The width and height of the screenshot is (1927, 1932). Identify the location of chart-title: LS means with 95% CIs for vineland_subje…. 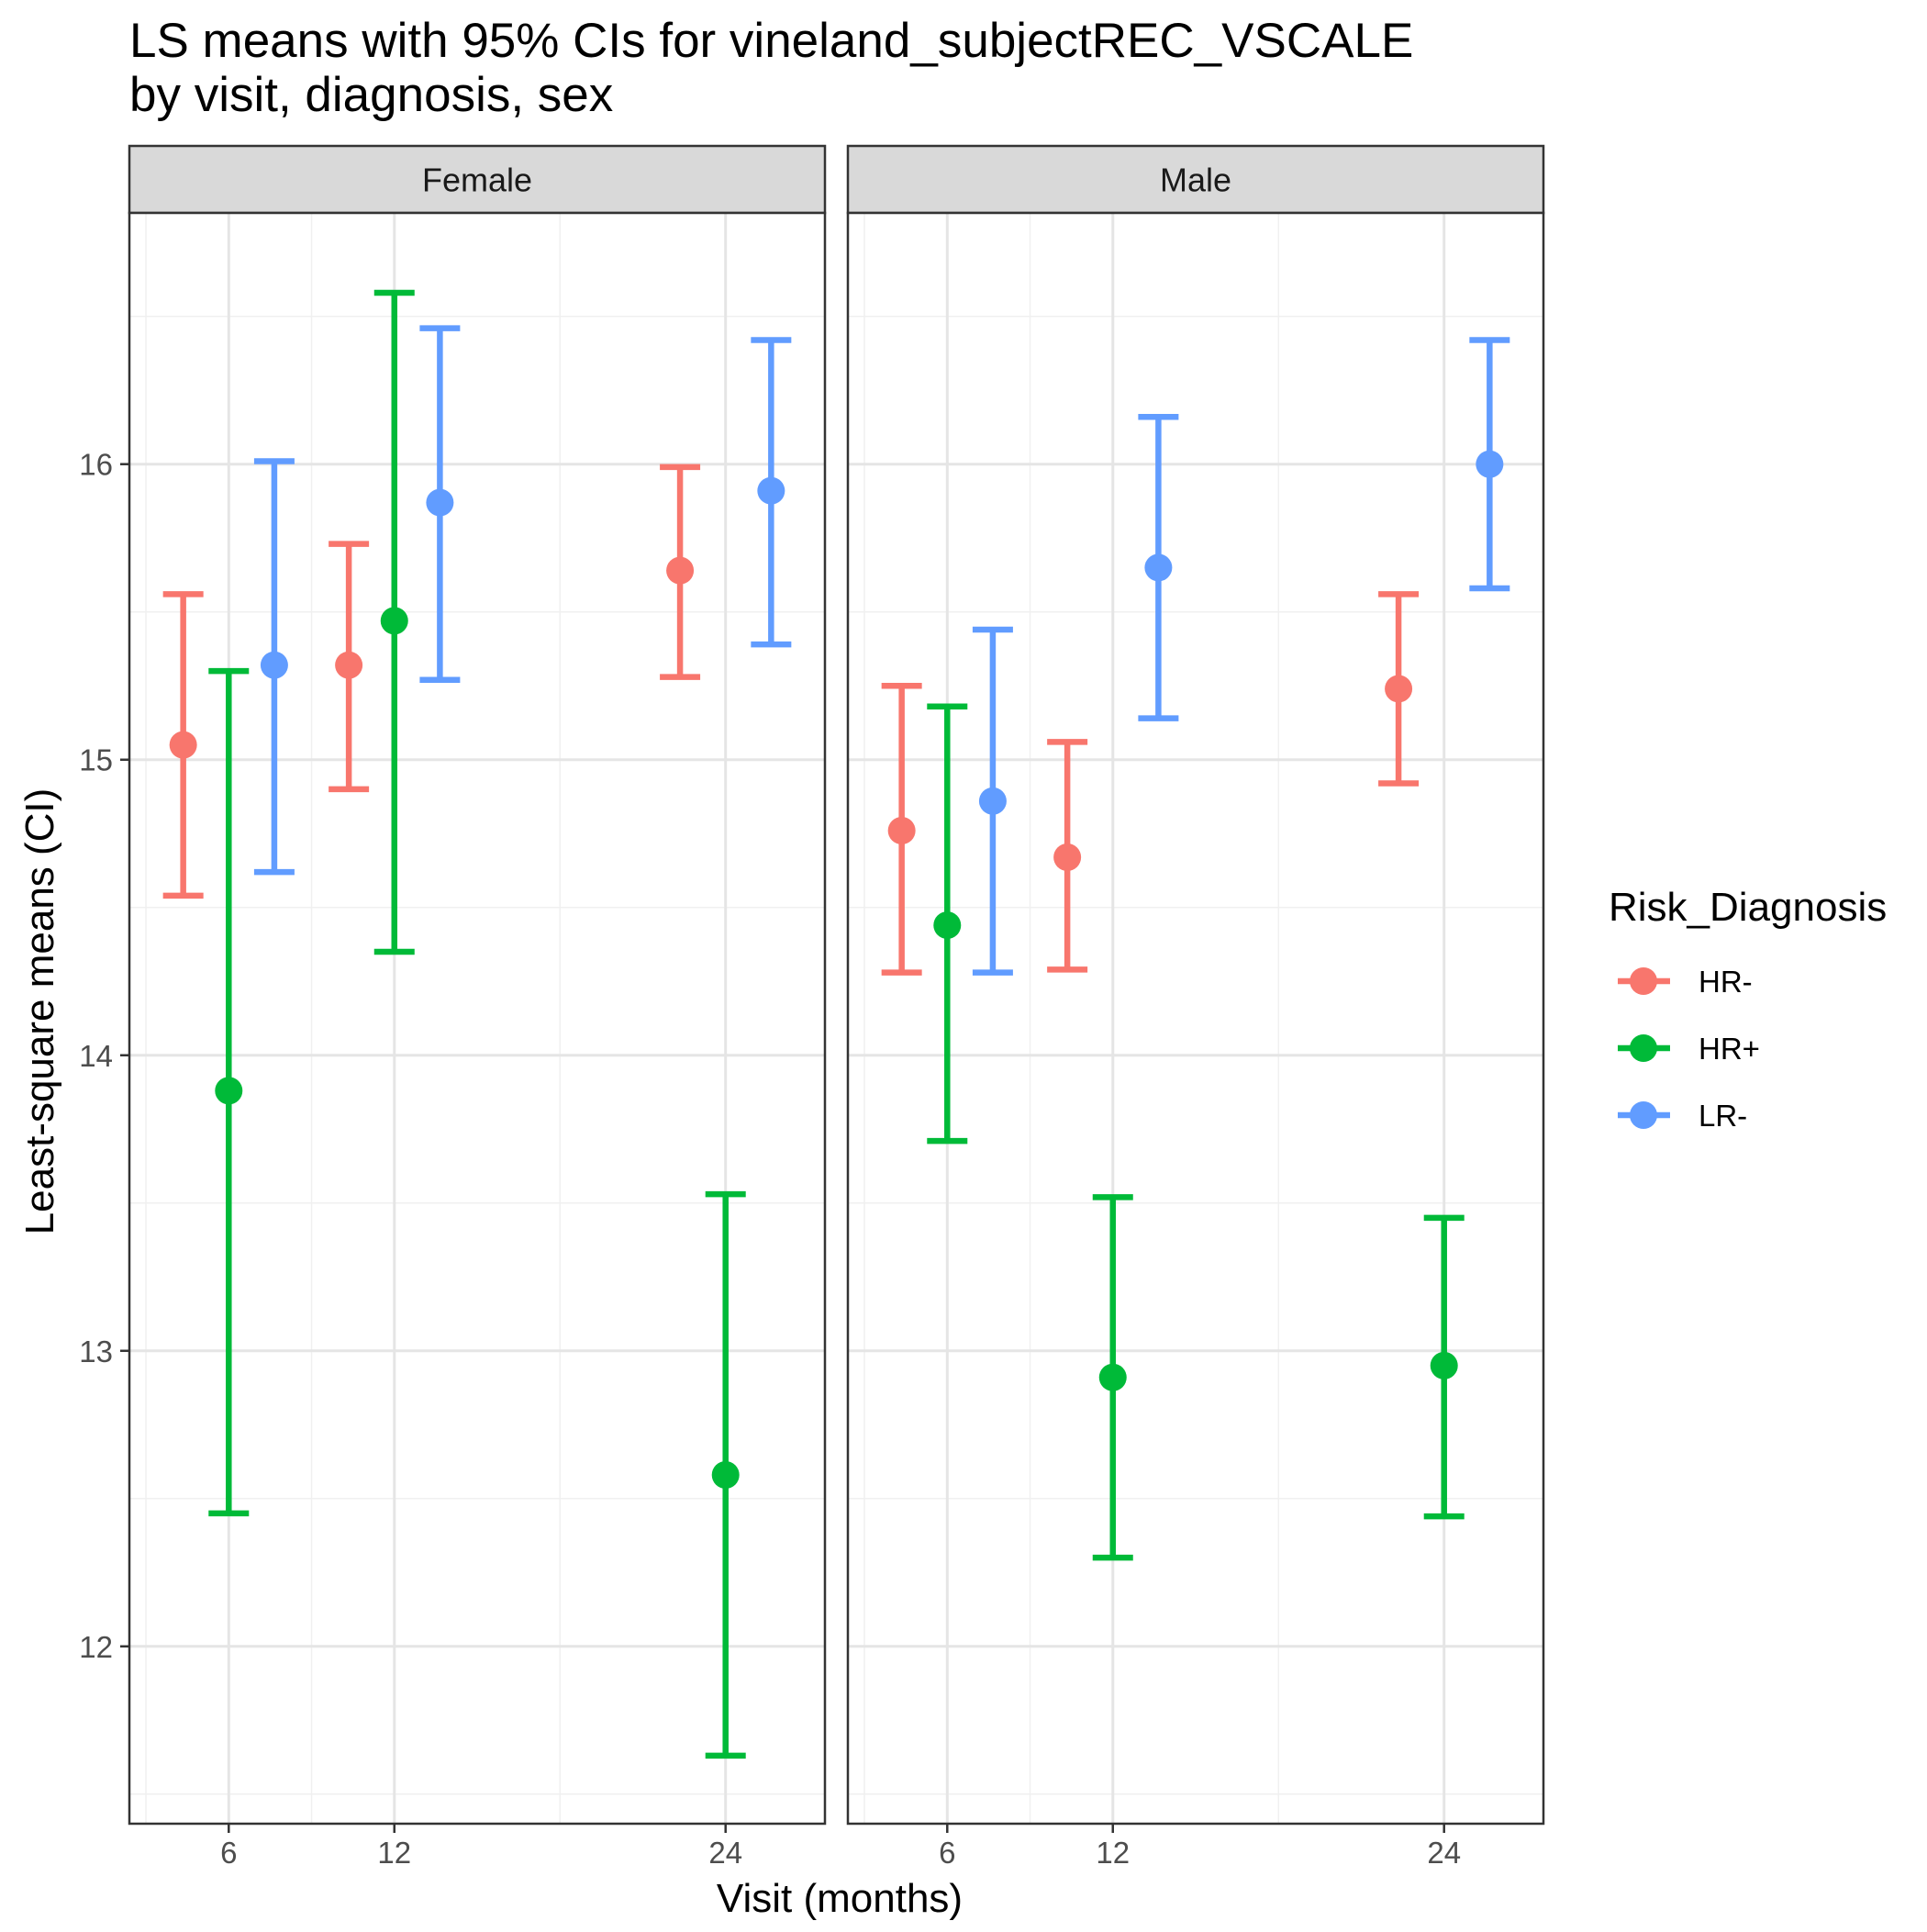
(771, 41).